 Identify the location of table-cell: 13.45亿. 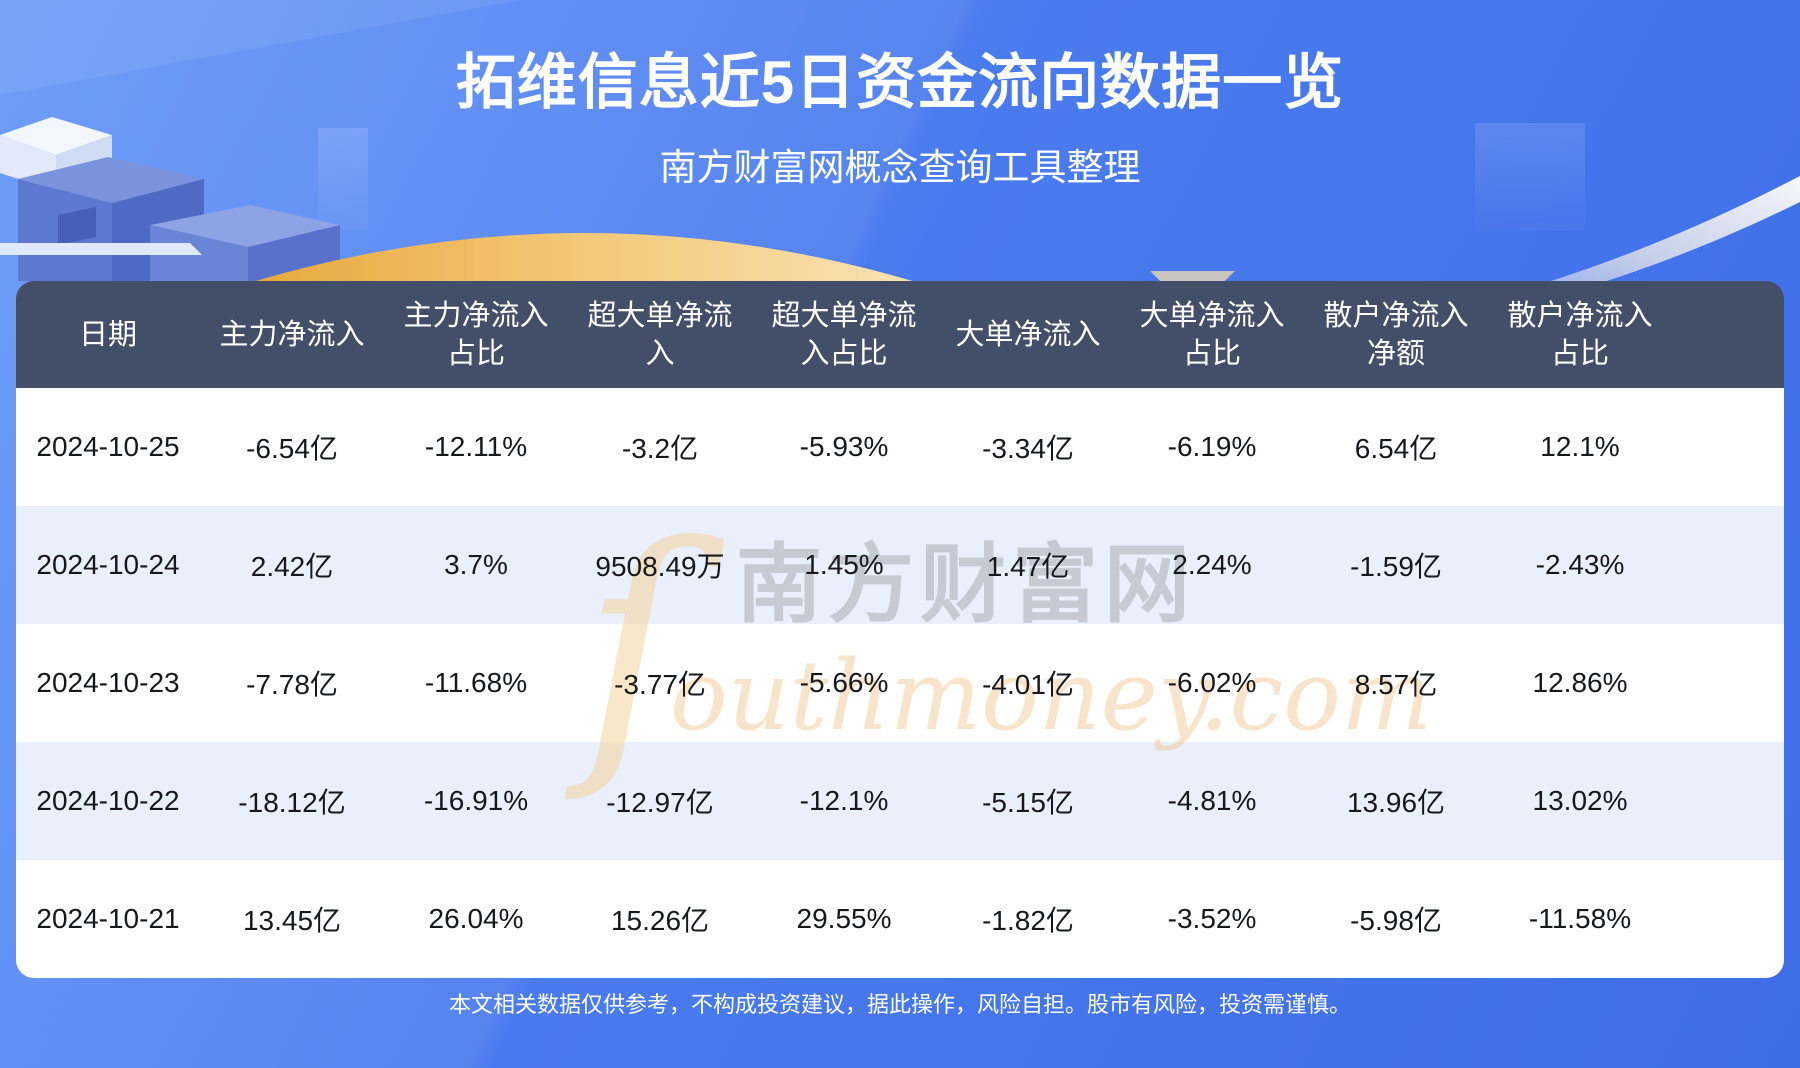
(292, 920).